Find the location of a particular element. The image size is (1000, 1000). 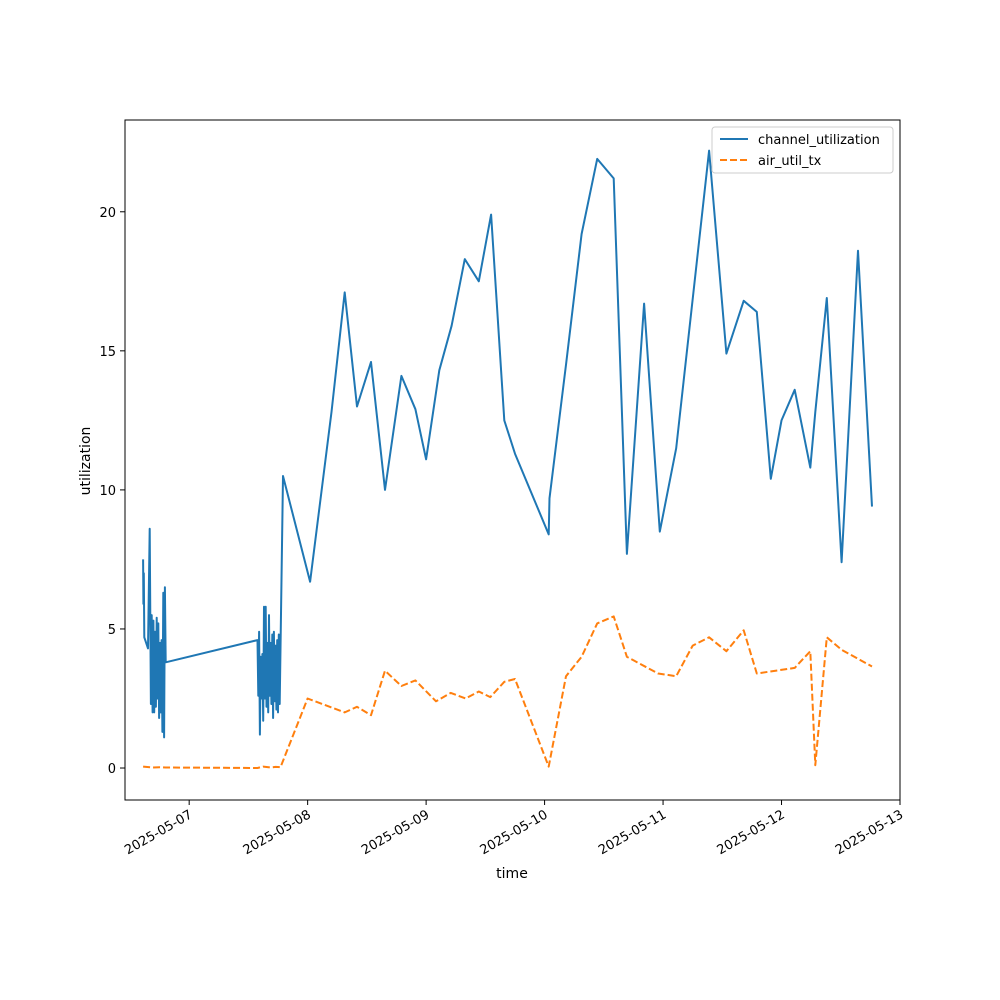

y-axis-label: utilization is located at coordinates (86, 461).